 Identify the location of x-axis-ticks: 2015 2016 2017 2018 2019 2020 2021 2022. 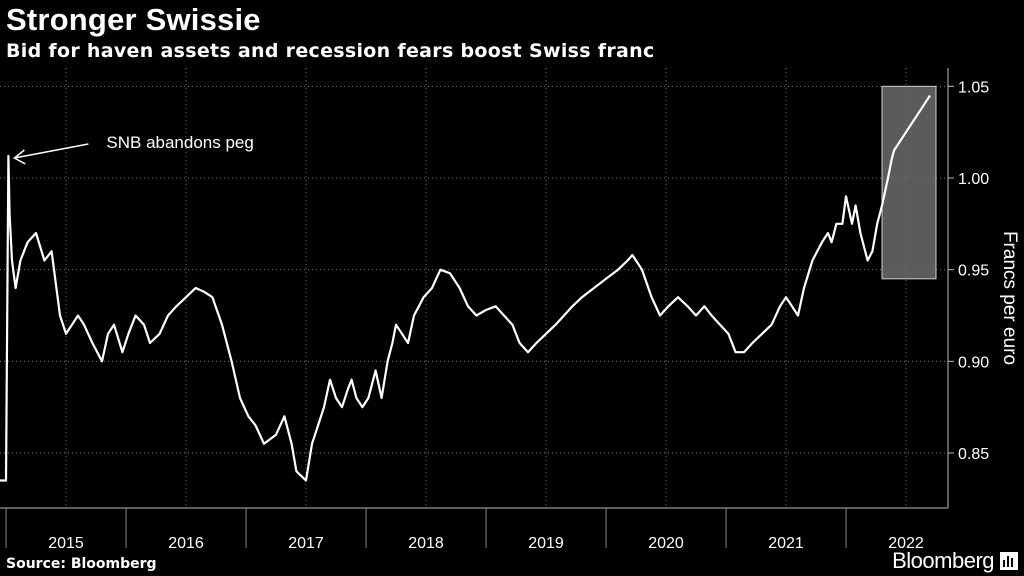
(486, 543).